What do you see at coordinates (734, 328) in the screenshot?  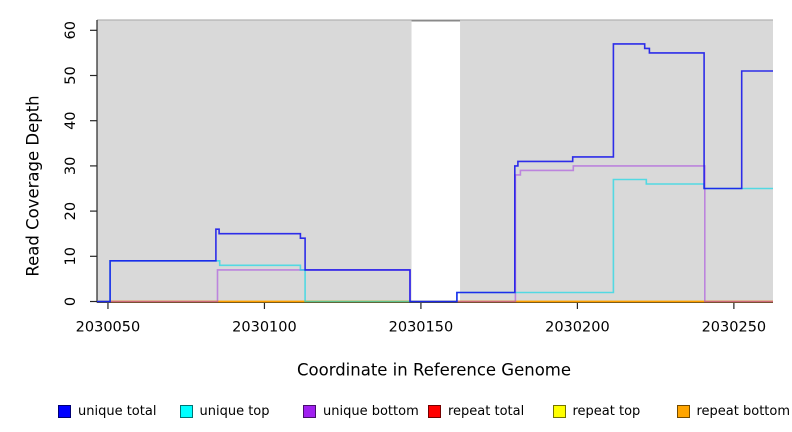 I see `x-tick-label: 2030250` at bounding box center [734, 328].